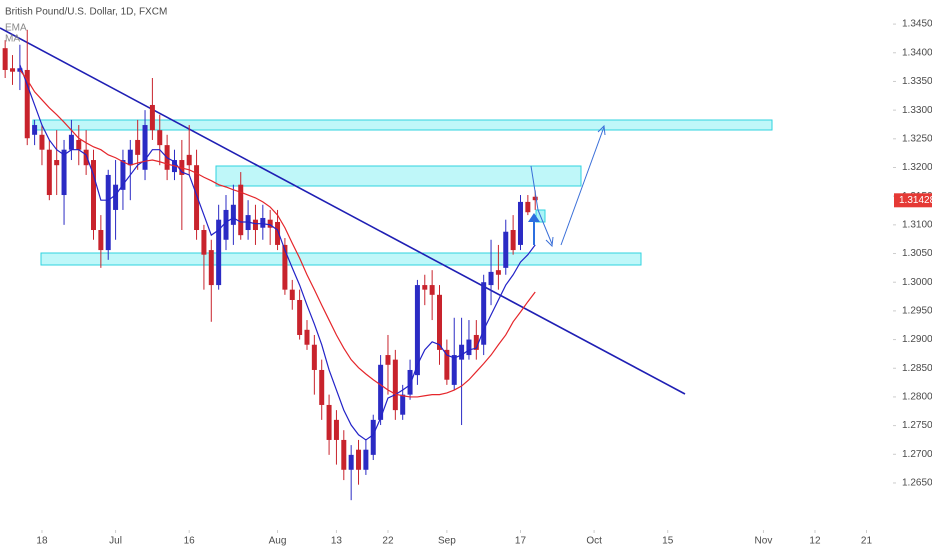 This screenshot has height=550, width=932. Describe the element at coordinates (917, 425) in the screenshot. I see `y-tick-label: 1.27500` at that location.